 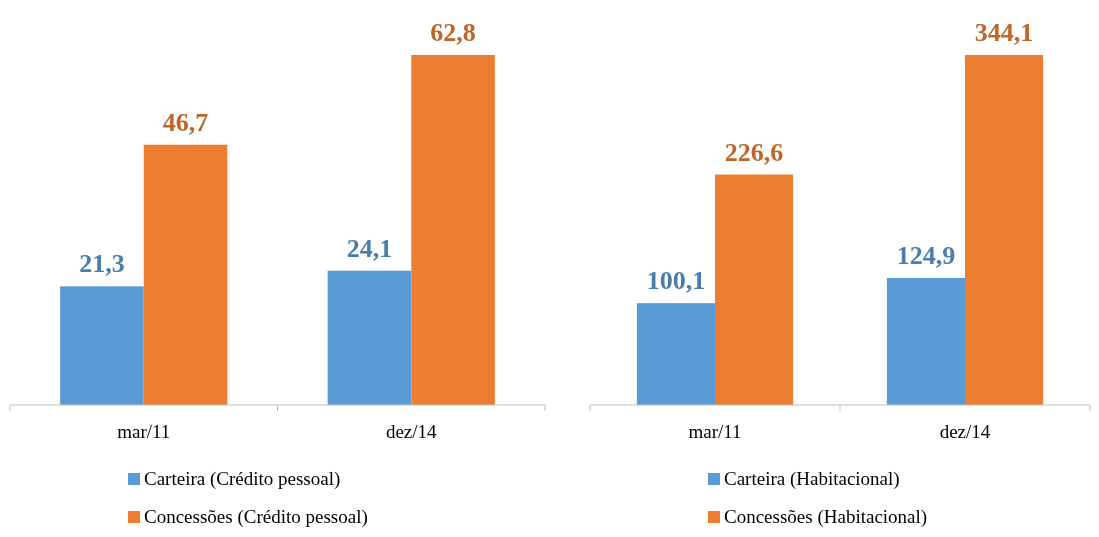 I want to click on data-label: 46,7, so click(x=185, y=122).